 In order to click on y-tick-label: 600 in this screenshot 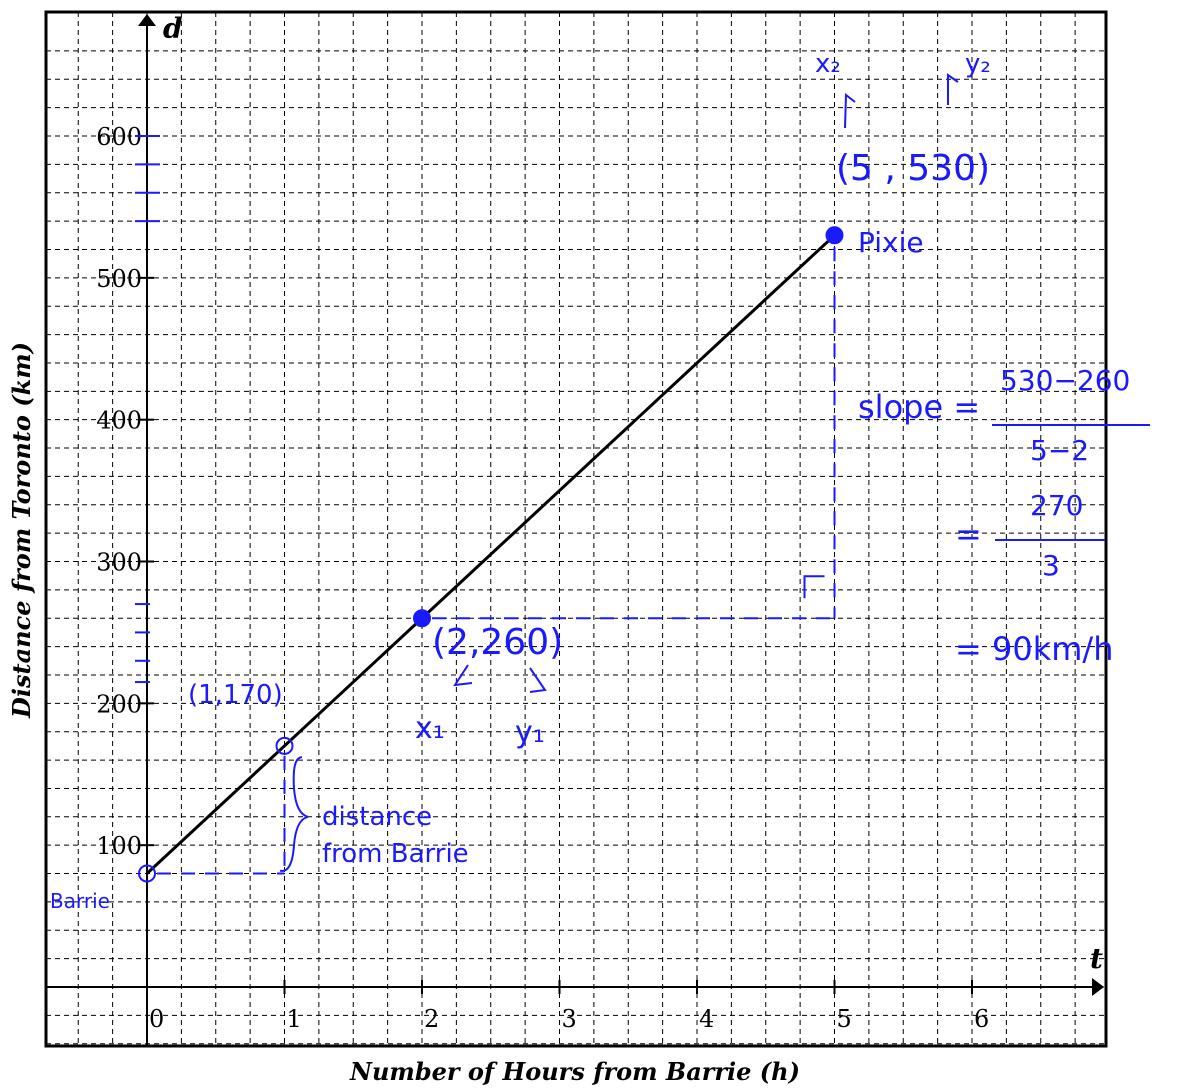, I will do `click(119, 137)`.